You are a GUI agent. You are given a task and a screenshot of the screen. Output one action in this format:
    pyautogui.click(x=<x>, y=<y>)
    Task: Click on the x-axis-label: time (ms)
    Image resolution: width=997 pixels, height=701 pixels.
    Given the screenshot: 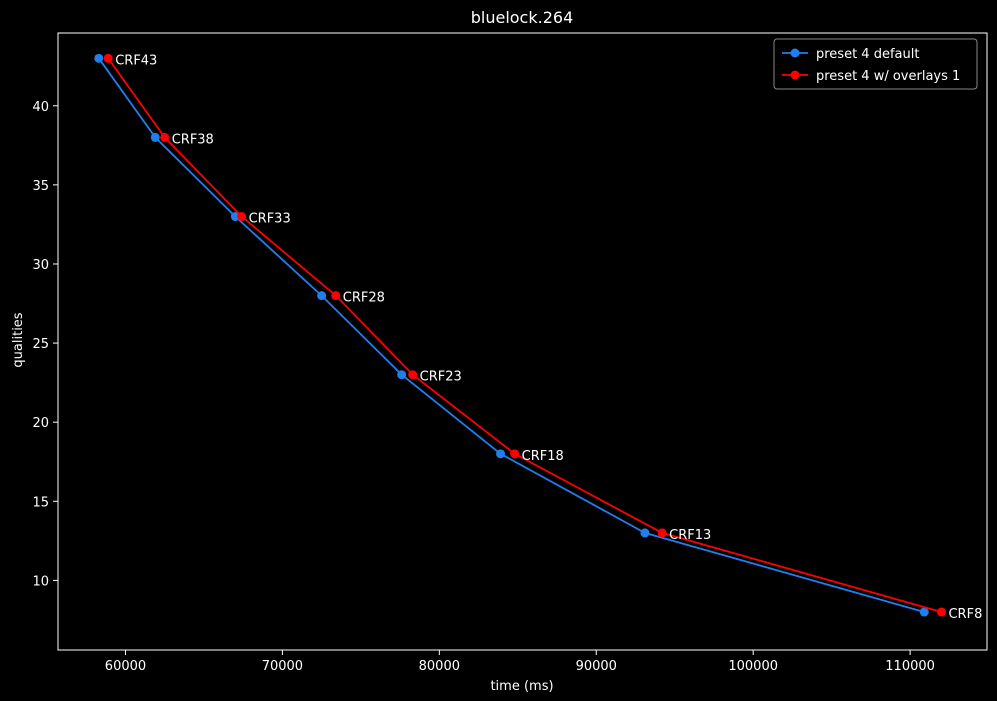 What is the action you would take?
    pyautogui.click(x=521, y=686)
    